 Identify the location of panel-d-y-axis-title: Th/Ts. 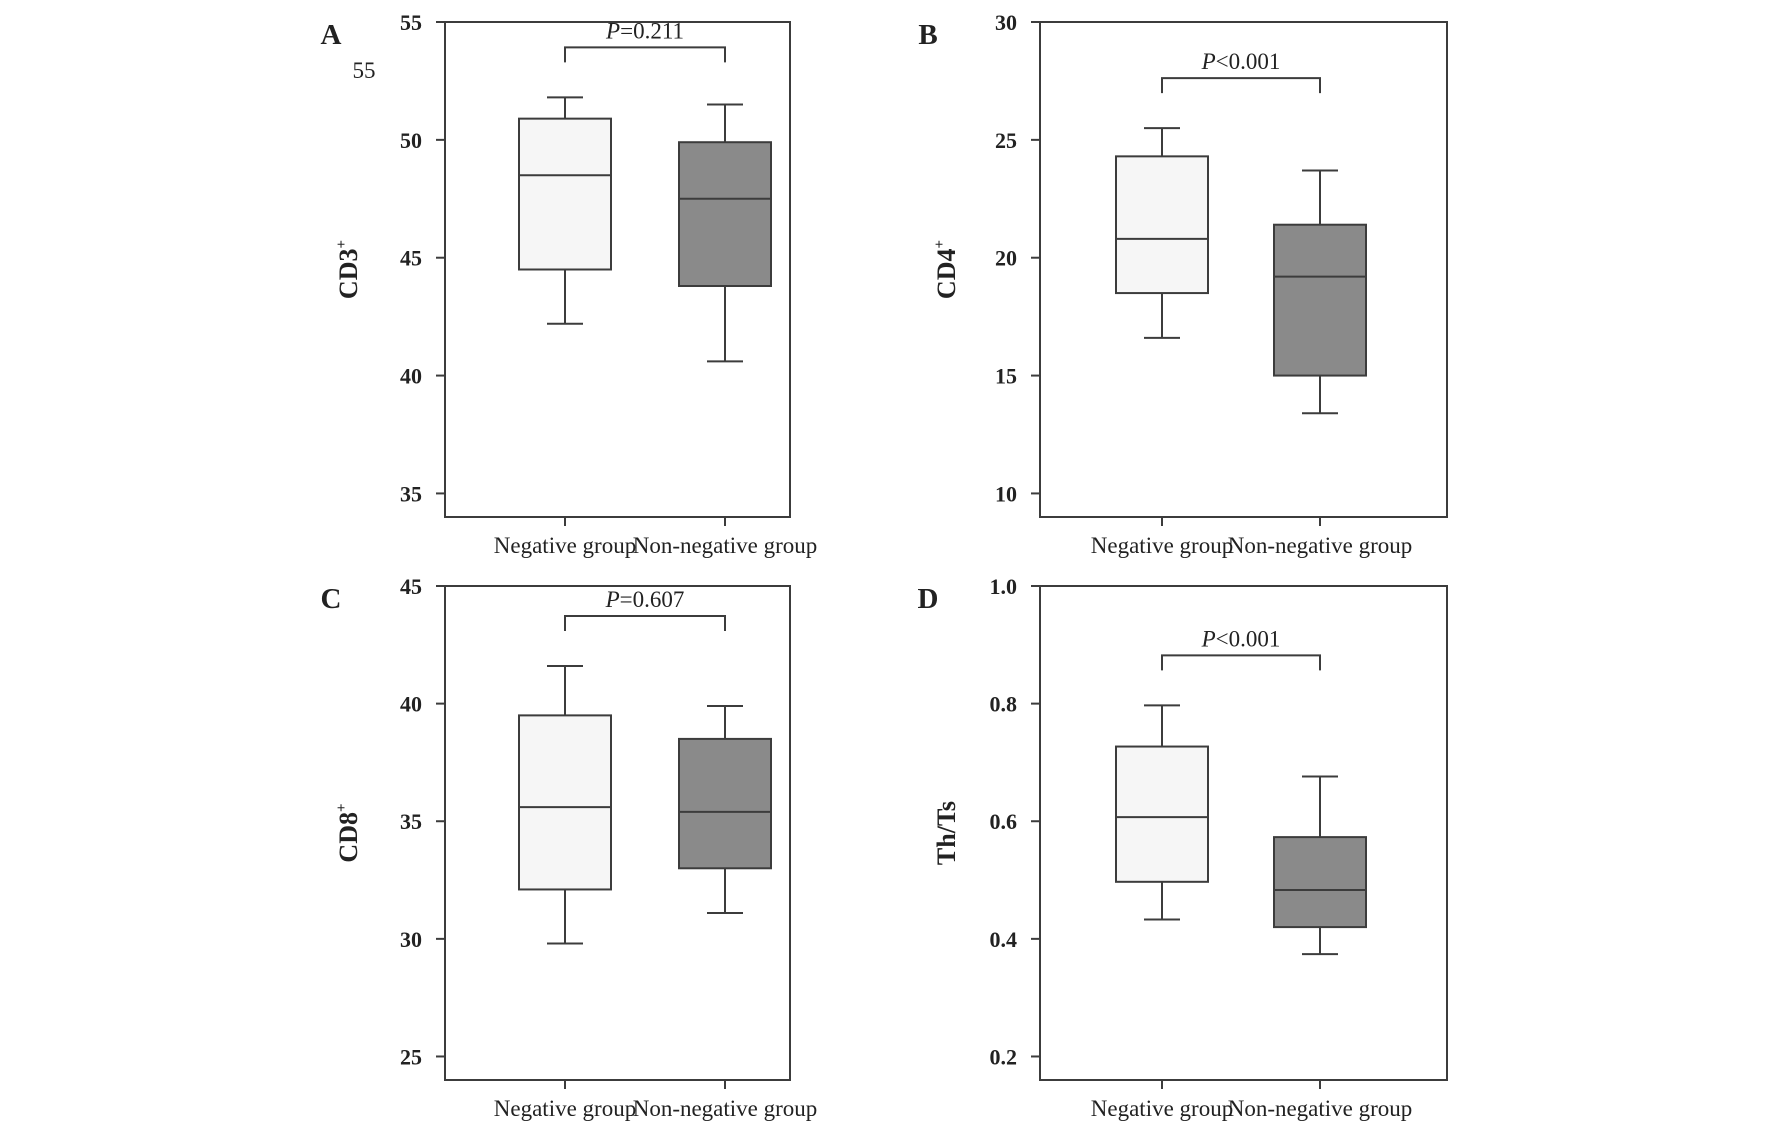
(946, 833).